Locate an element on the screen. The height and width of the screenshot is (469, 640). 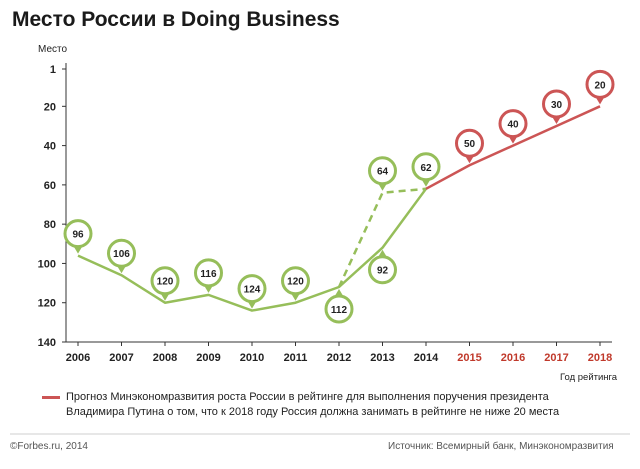
data-label: 112 is located at coordinates (339, 310).